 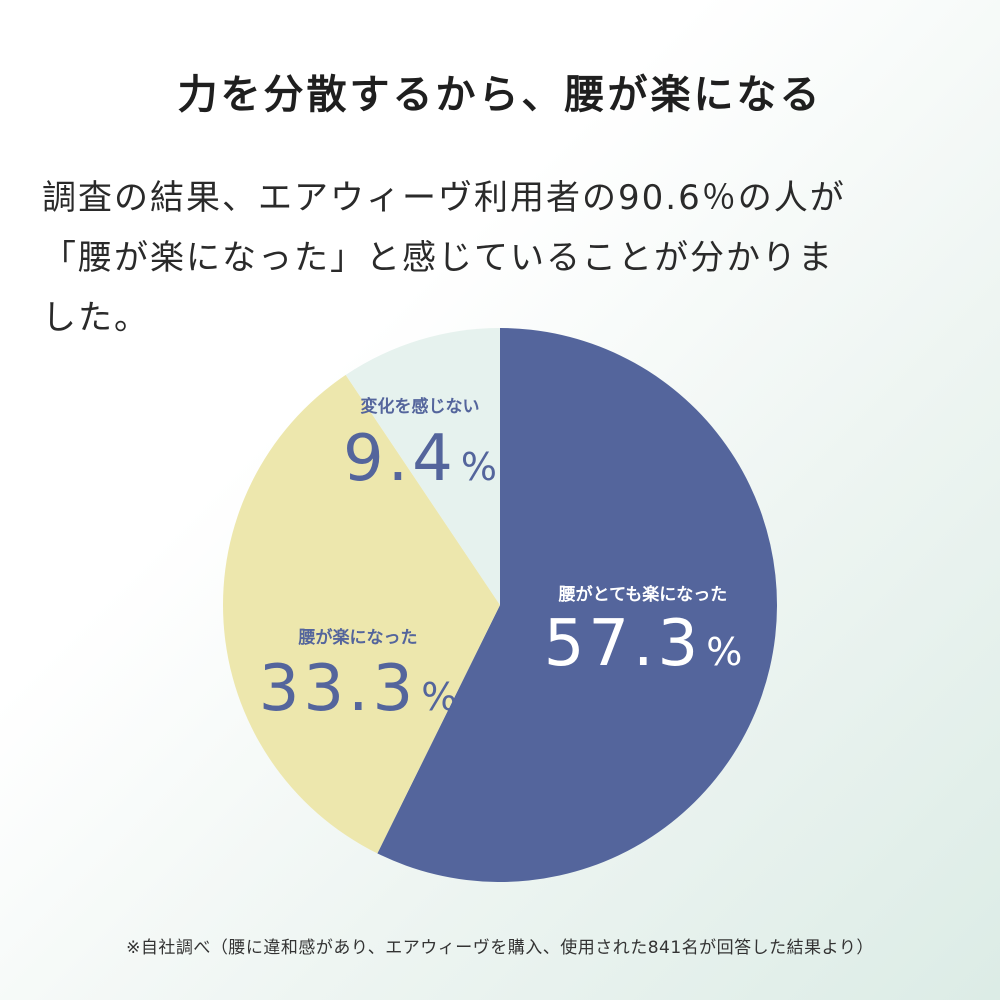 What do you see at coordinates (358, 689) in the screenshot?
I see `slice-value-2: 33.3%` at bounding box center [358, 689].